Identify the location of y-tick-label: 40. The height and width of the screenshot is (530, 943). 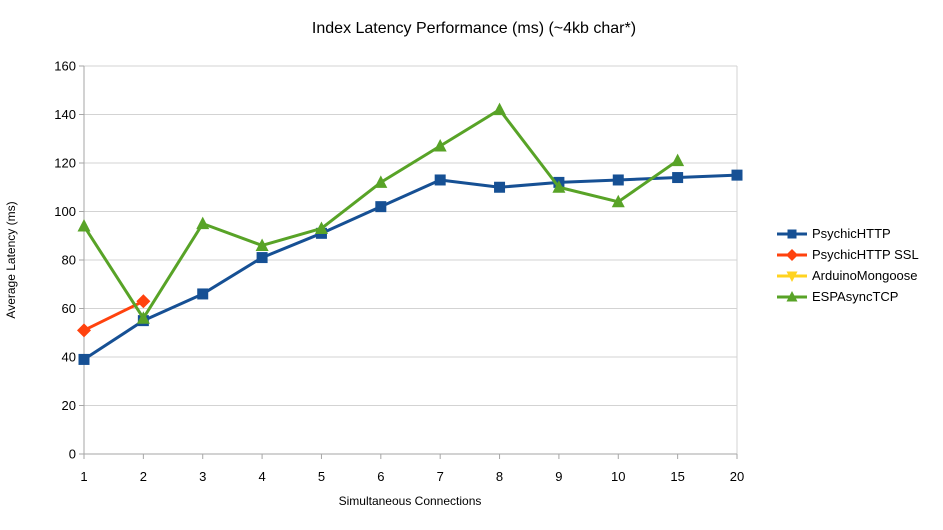
(69, 357).